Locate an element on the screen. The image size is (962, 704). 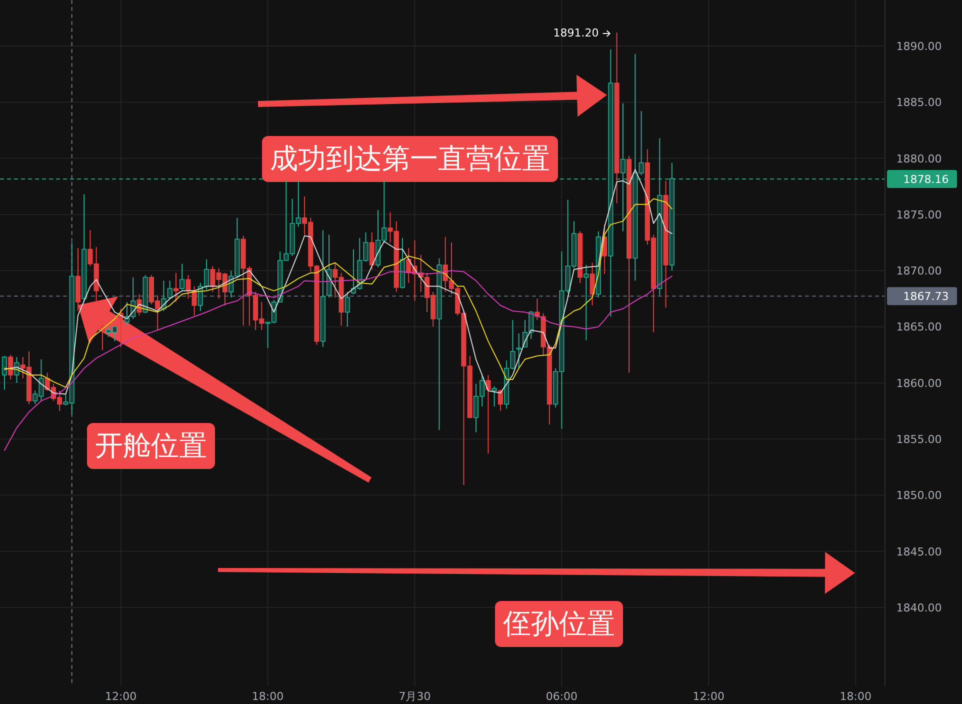
y-tick-label: 1870.00 is located at coordinates (919, 271).